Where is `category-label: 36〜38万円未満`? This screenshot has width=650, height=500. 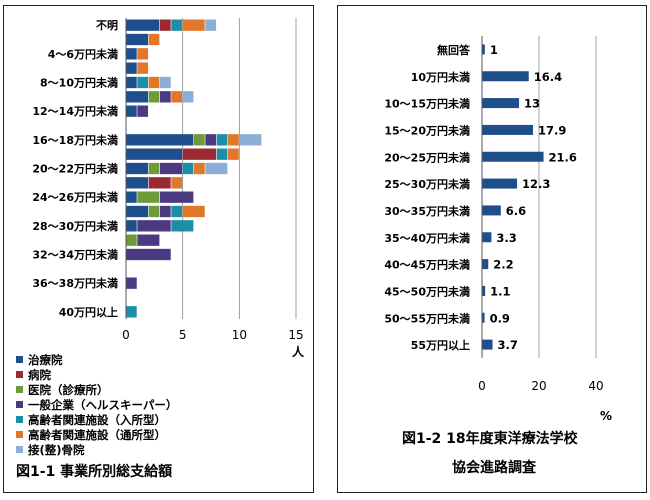 category-label: 36〜38万円未満 is located at coordinates (75, 283).